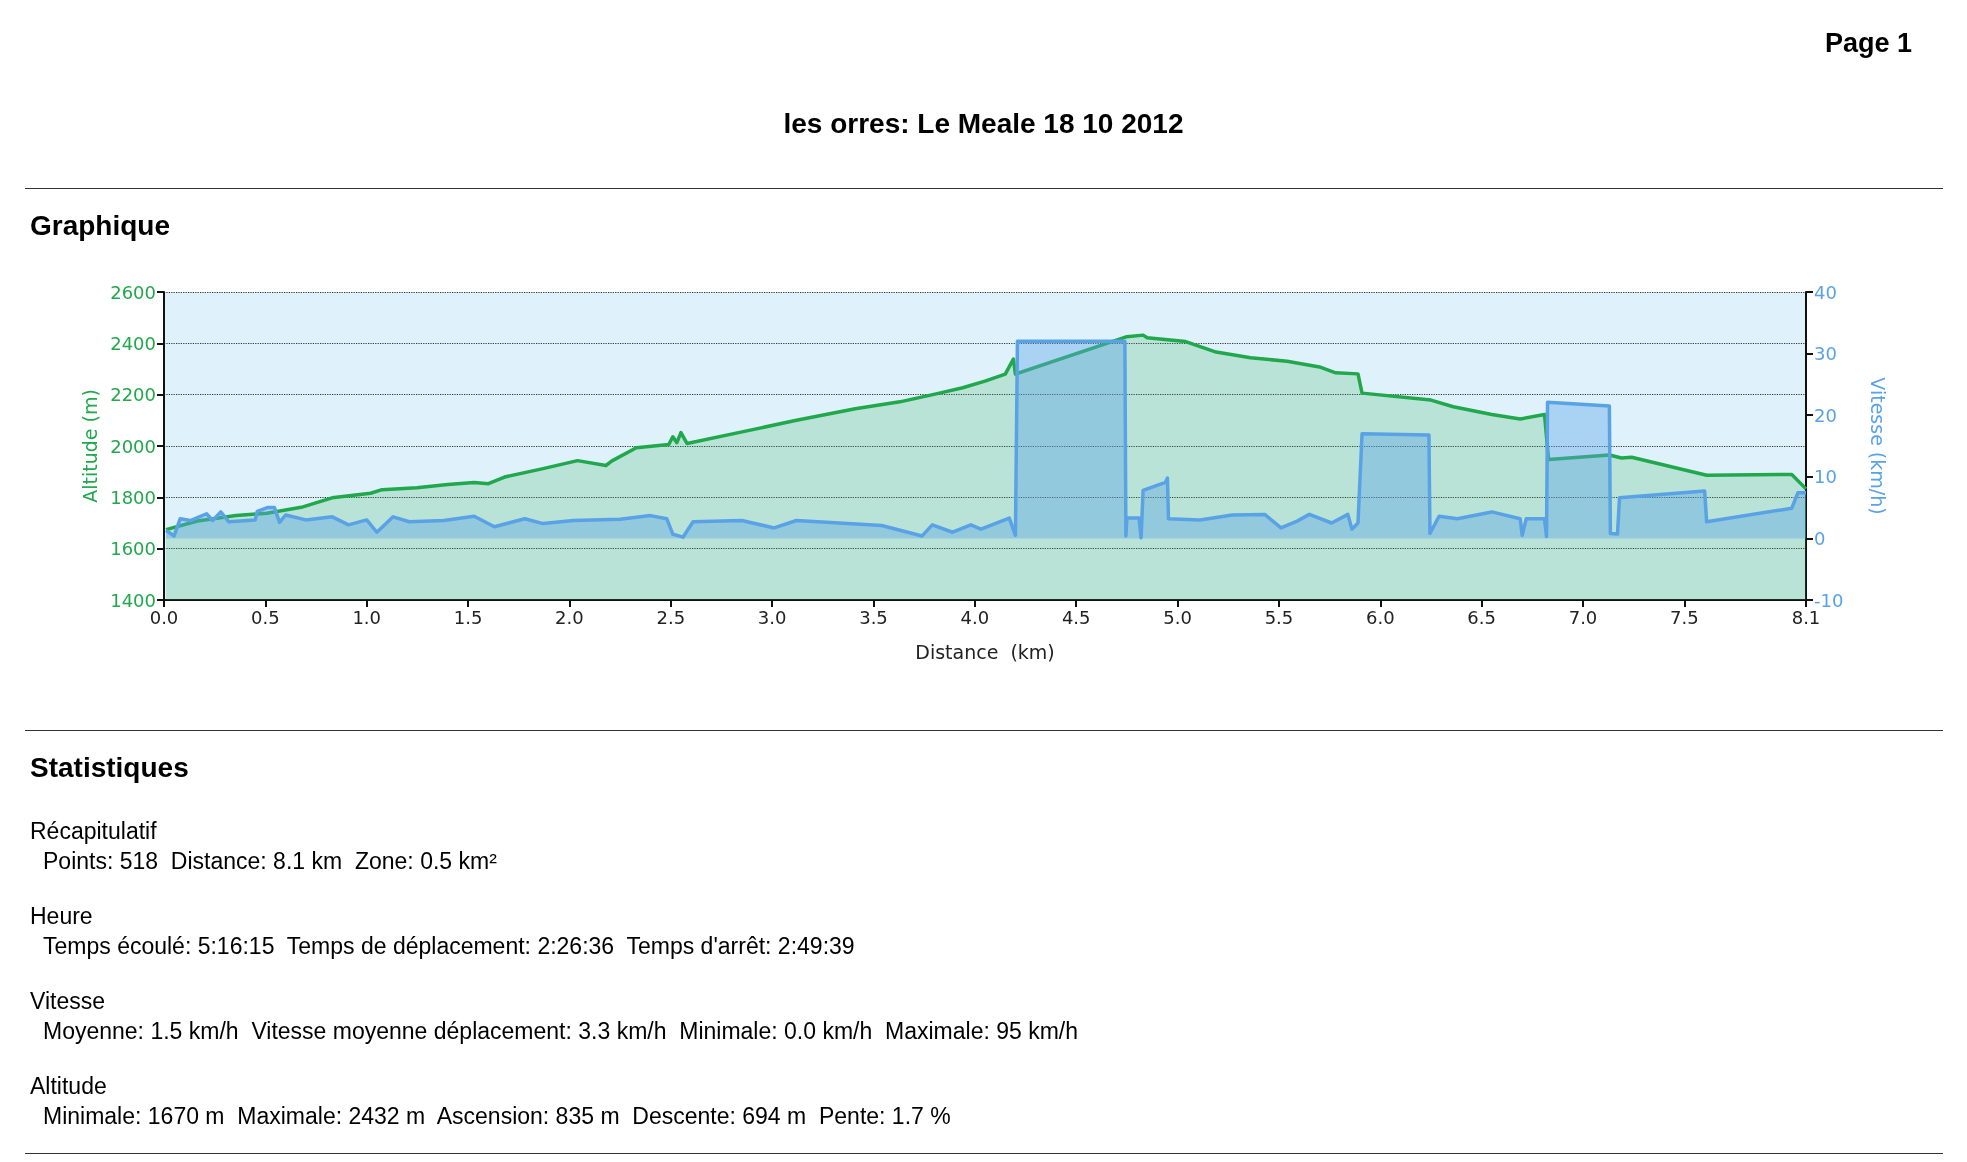  What do you see at coordinates (1076, 617) in the screenshot?
I see `x-tick-label: 4.5` at bounding box center [1076, 617].